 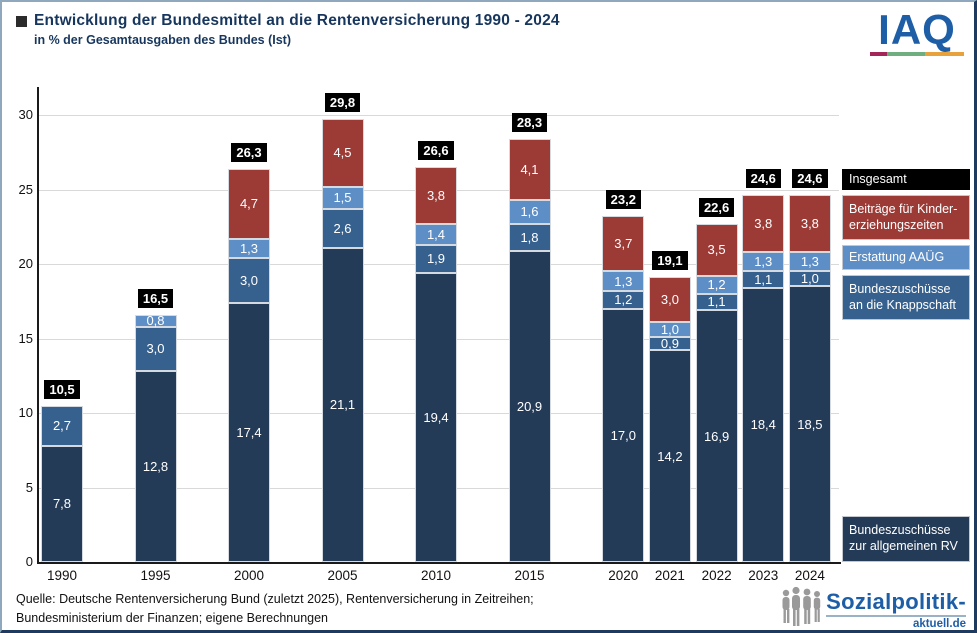 I want to click on segment-value-label: 2,7, so click(x=62, y=426).